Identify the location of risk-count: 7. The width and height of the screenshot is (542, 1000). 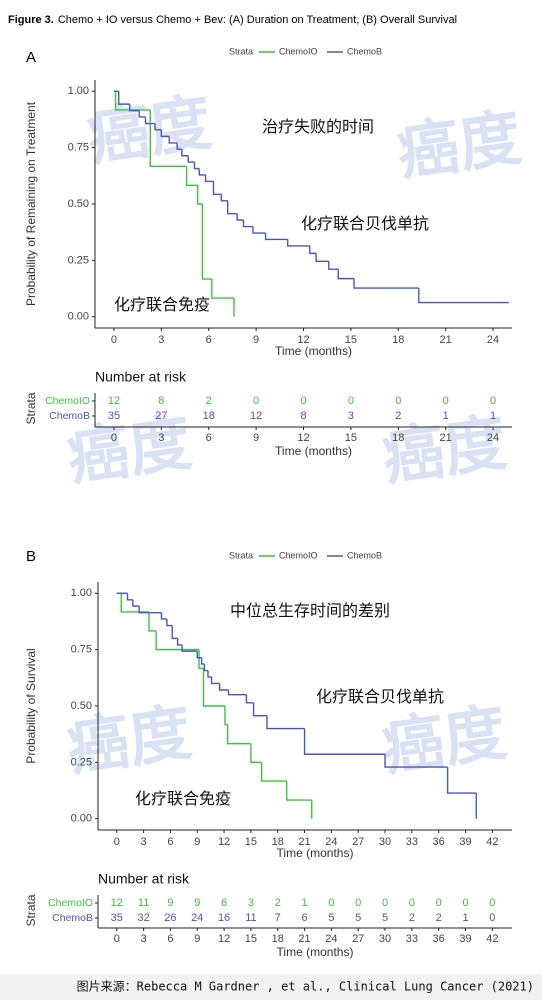
(278, 918).